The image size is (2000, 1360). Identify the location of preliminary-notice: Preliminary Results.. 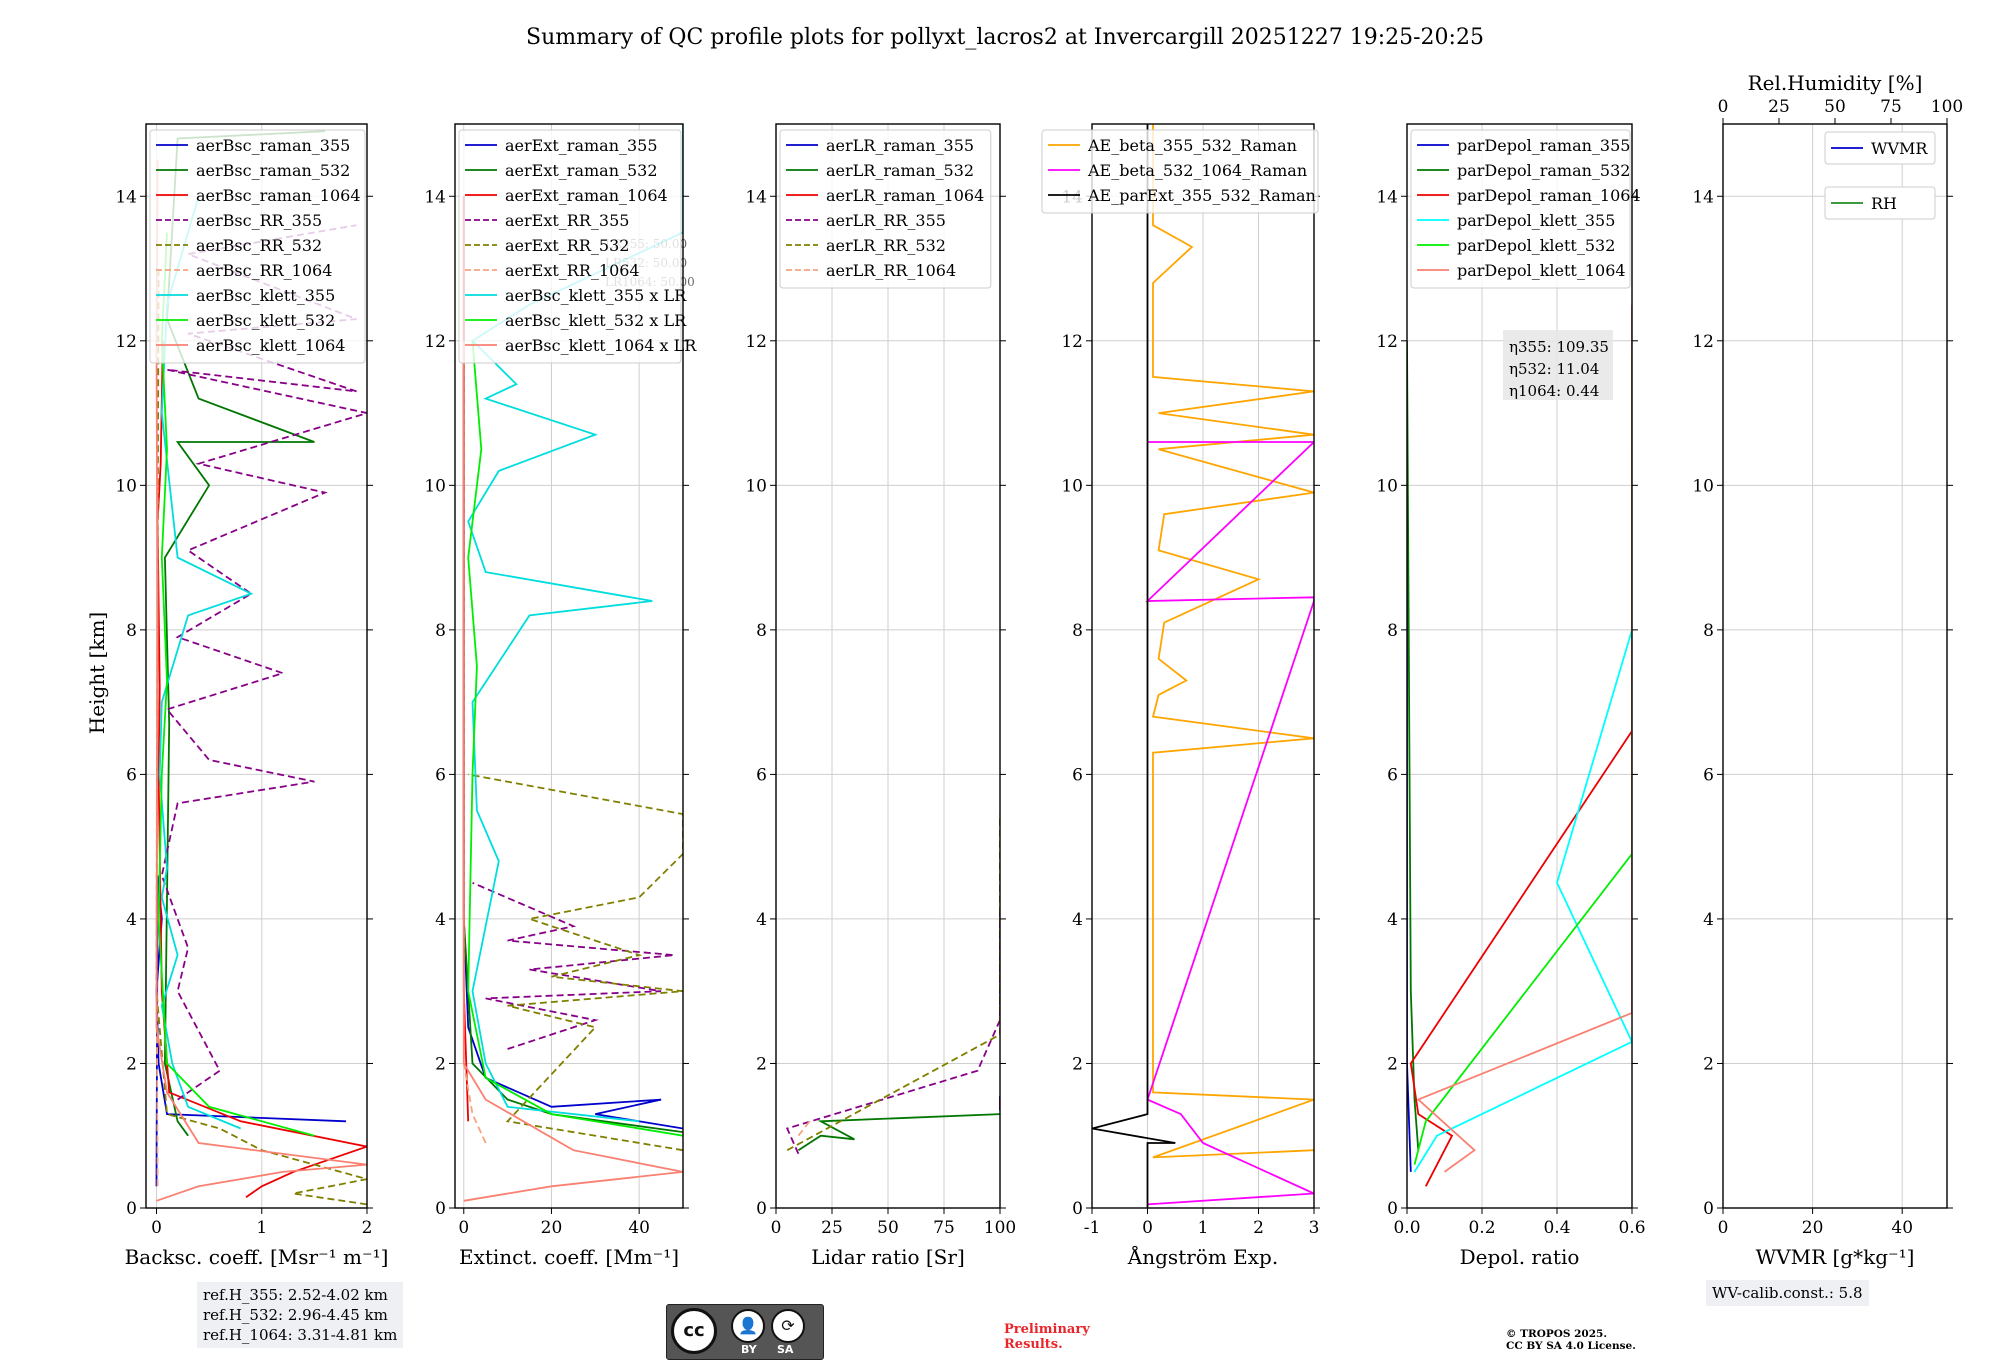
(1047, 1337).